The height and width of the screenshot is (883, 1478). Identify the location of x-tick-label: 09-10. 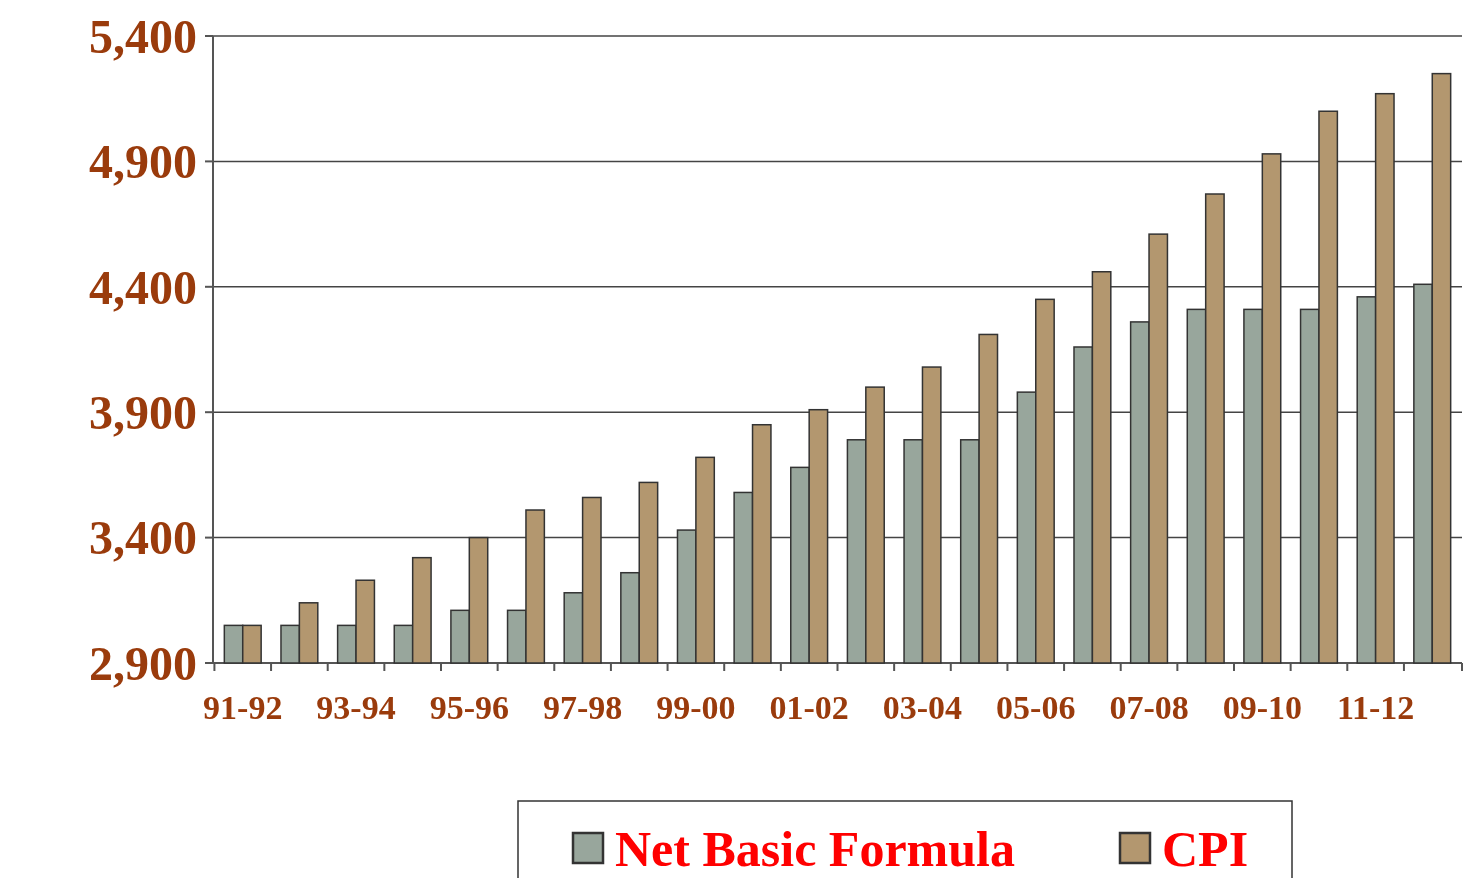
(1262, 707).